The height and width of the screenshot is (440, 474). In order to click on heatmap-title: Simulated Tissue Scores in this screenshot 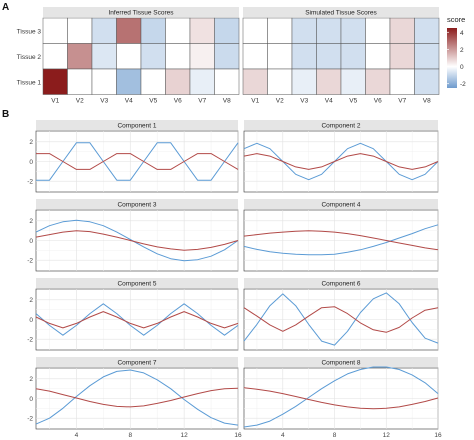, I will do `click(341, 13)`.